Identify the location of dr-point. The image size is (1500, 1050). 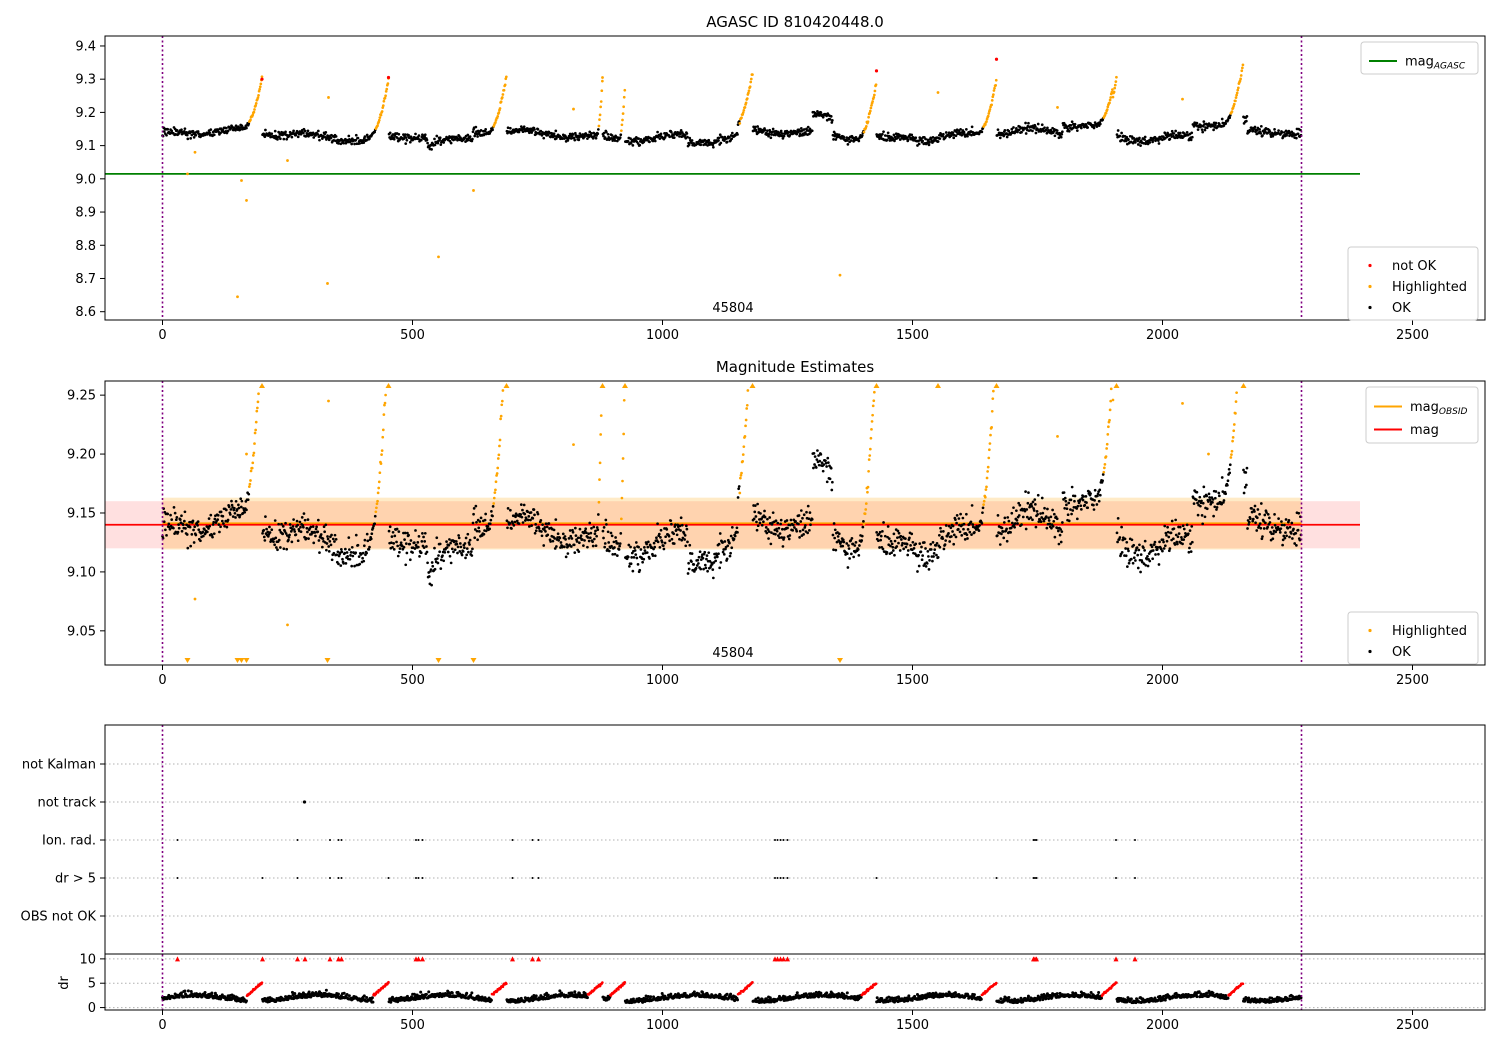
(421, 992).